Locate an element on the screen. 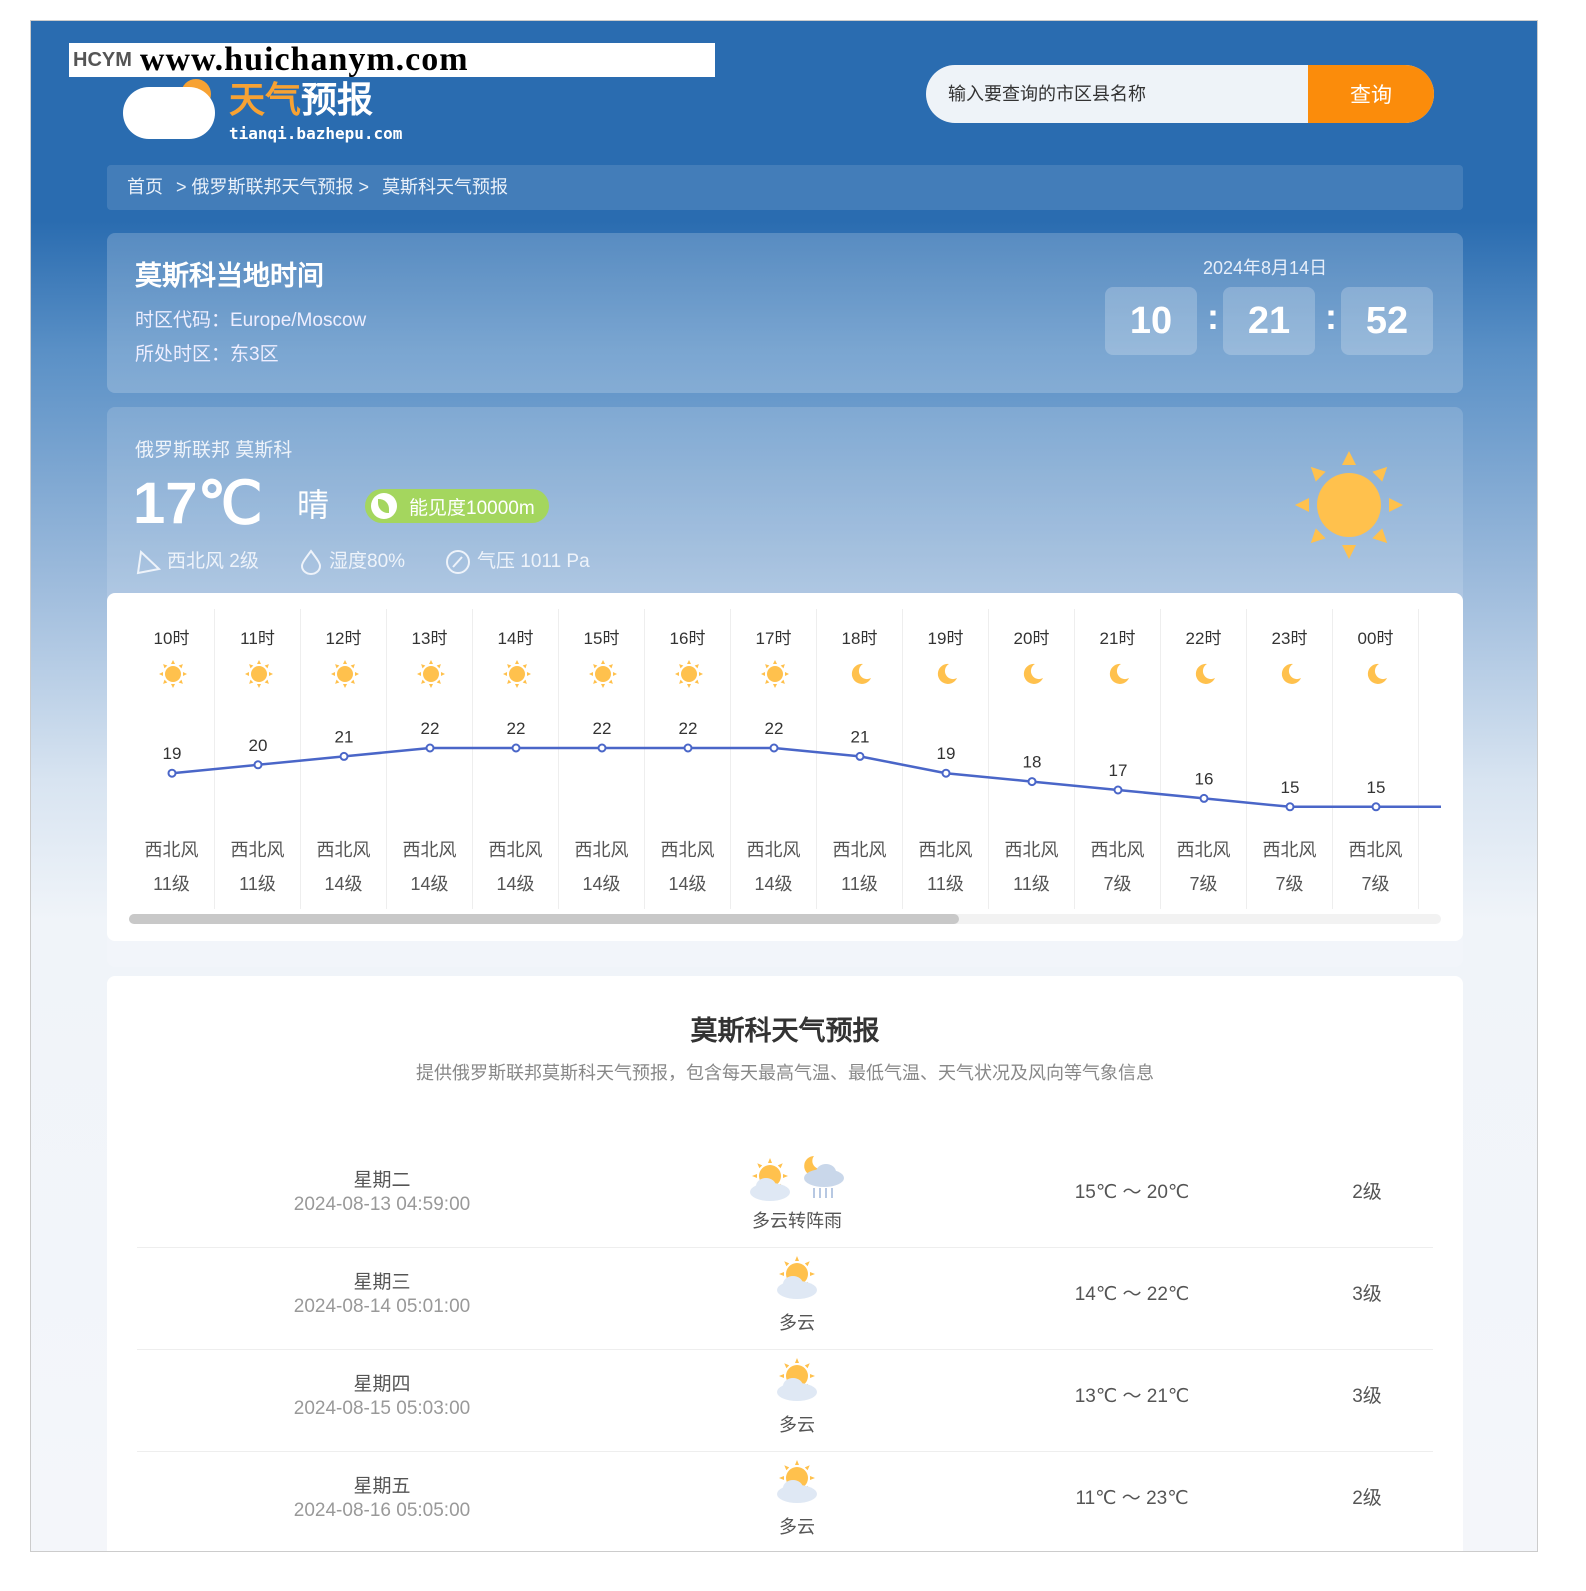 The image size is (1586, 1591). temperature-range: 15℃ ～ 20℃ is located at coordinates (1132, 1192).